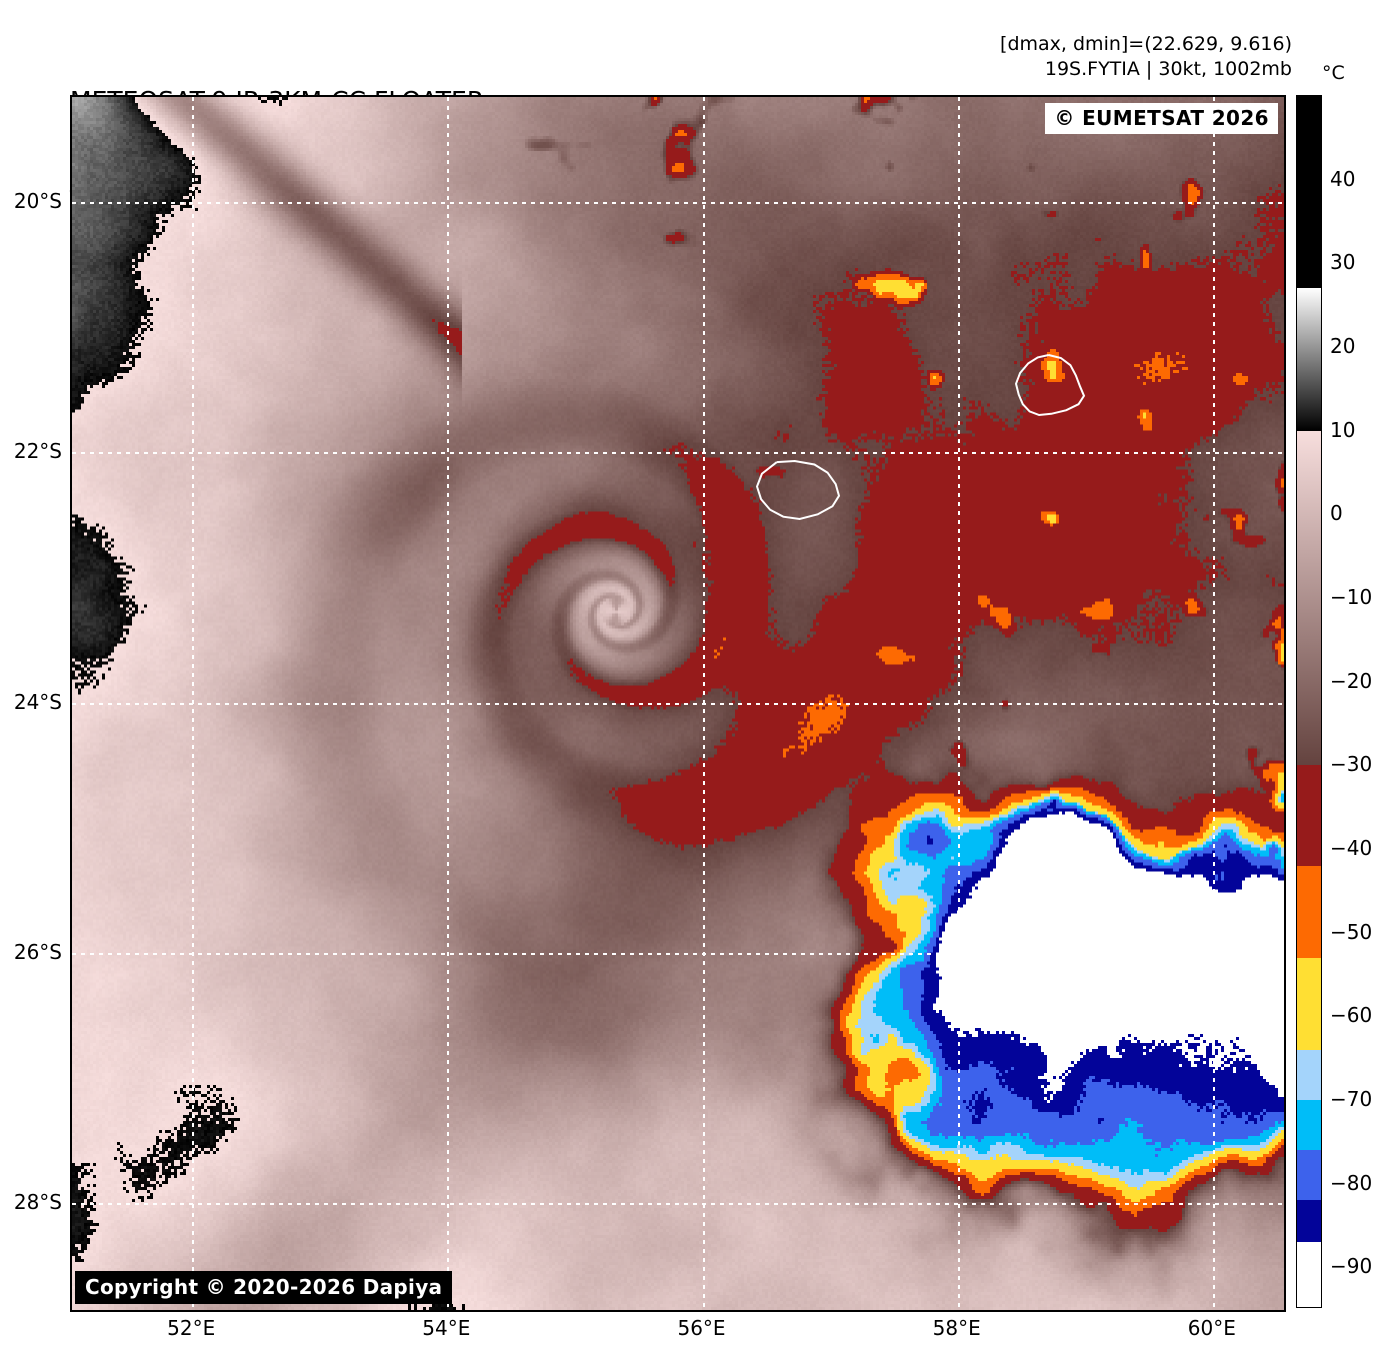 The image size is (1388, 1359). What do you see at coordinates (1309, 815) in the screenshot?
I see `colorbar-segment-dark-red` at bounding box center [1309, 815].